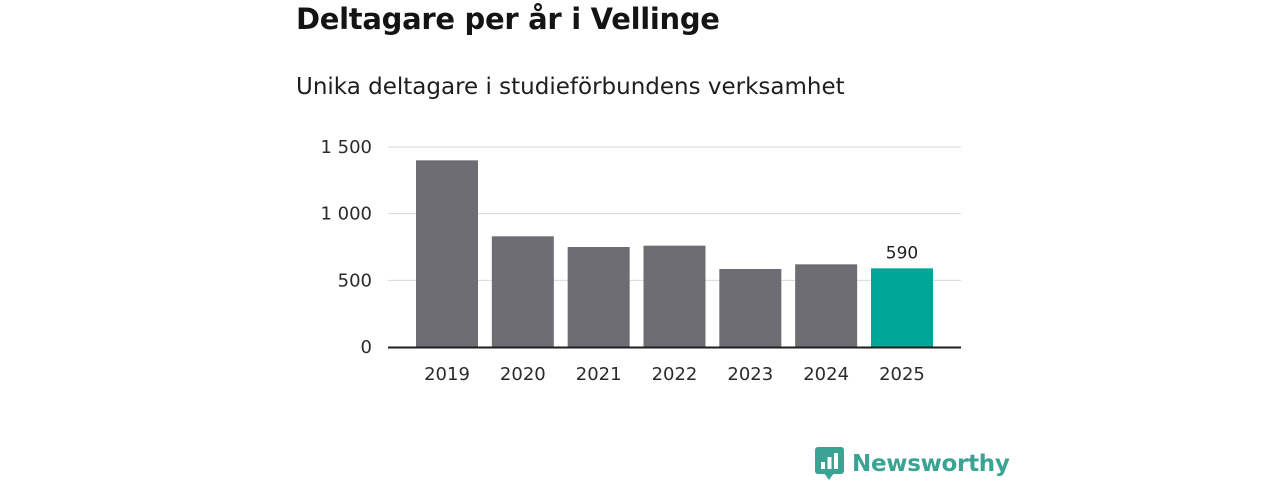 This screenshot has height=481, width=1280. Describe the element at coordinates (366, 347) in the screenshot. I see `y-tick-label: 0` at that location.